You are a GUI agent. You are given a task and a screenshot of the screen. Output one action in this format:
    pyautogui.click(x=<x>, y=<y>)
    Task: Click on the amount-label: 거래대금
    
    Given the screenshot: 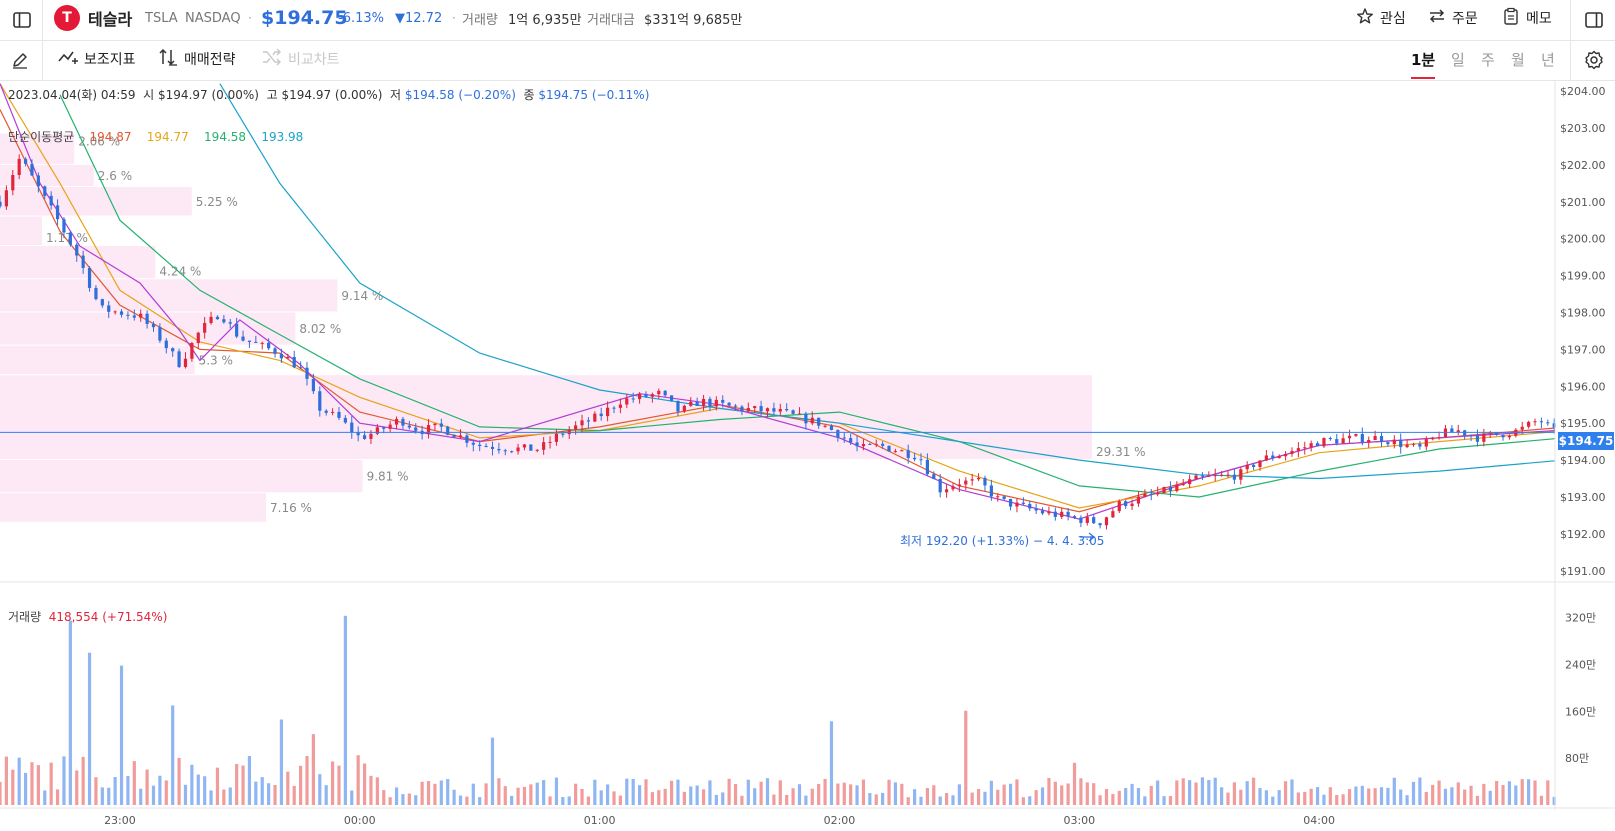 What is the action you would take?
    pyautogui.click(x=611, y=20)
    